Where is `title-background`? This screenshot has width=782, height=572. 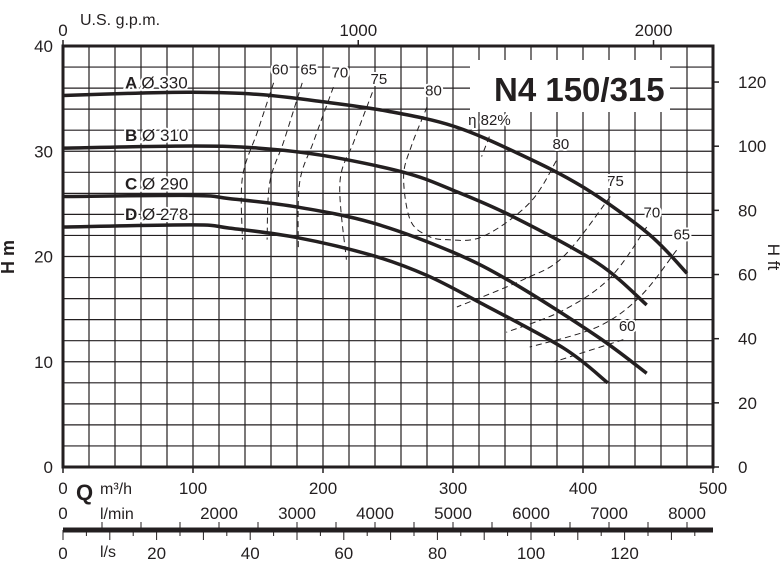 title-background is located at coordinates (570, 86).